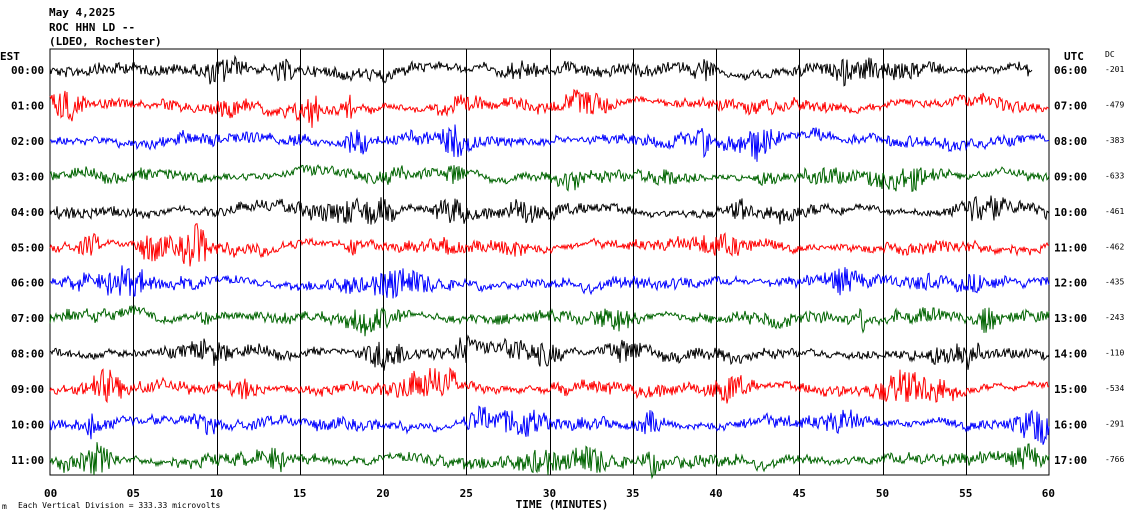 This screenshot has height=519, width=1130. I want to click on dc-value: -462, so click(1114, 246).